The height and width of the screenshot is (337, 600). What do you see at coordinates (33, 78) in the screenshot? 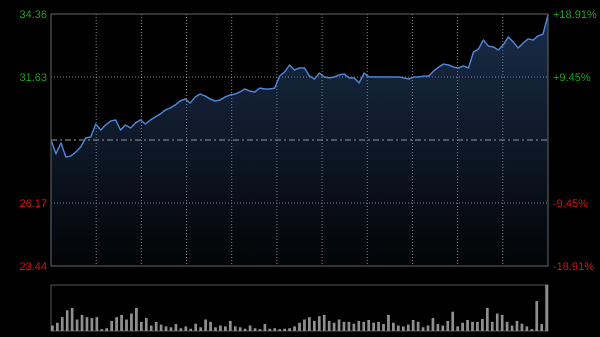
I see `y-tick-label: 31.63` at bounding box center [33, 78].